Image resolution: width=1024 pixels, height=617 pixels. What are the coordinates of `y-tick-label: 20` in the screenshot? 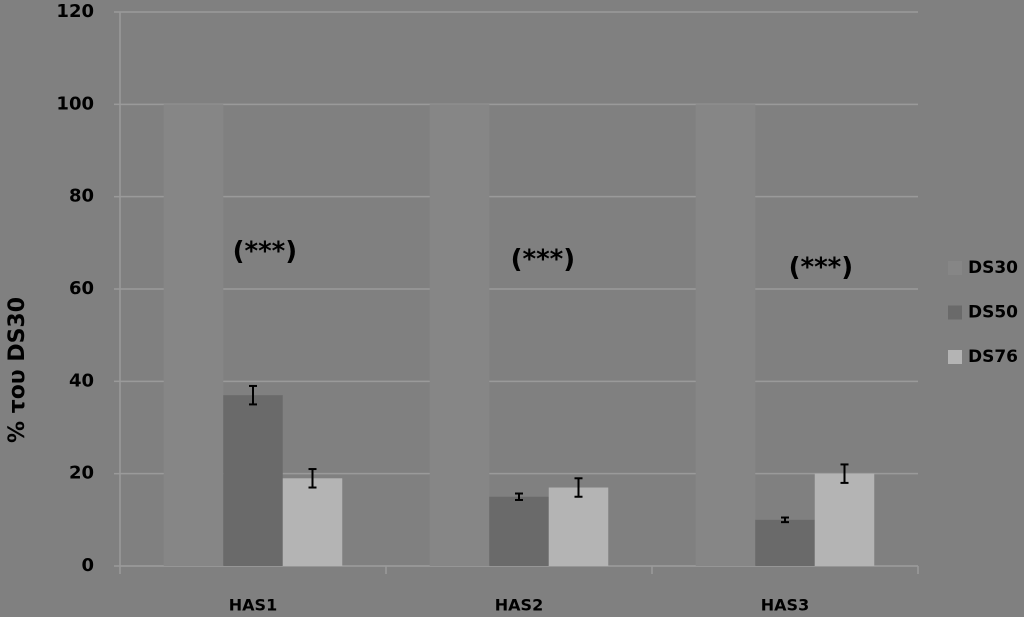 It's located at (81, 473).